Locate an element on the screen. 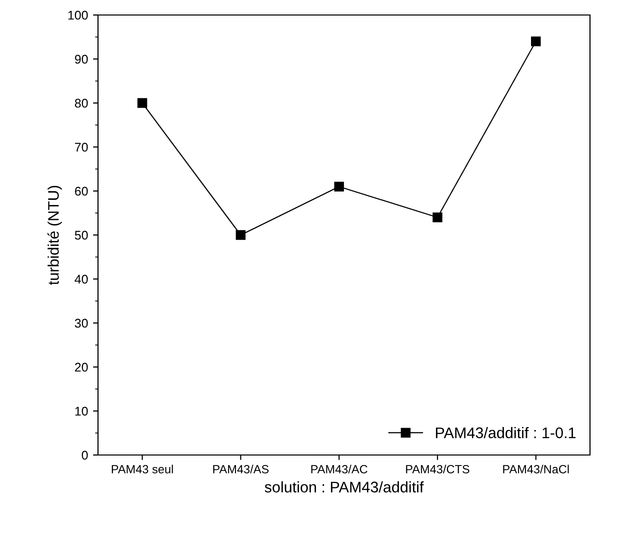 This screenshot has width=632, height=553. x-tick-label: PAM43/CTS is located at coordinates (438, 469).